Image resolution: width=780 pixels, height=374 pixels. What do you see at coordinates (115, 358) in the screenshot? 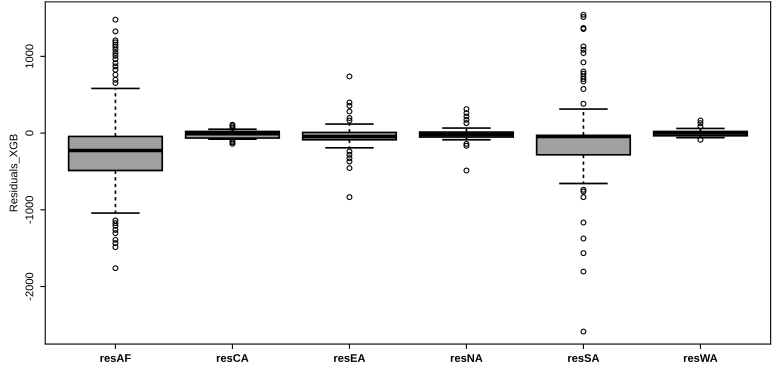
I see `x-tick-label: resAF` at bounding box center [115, 358].